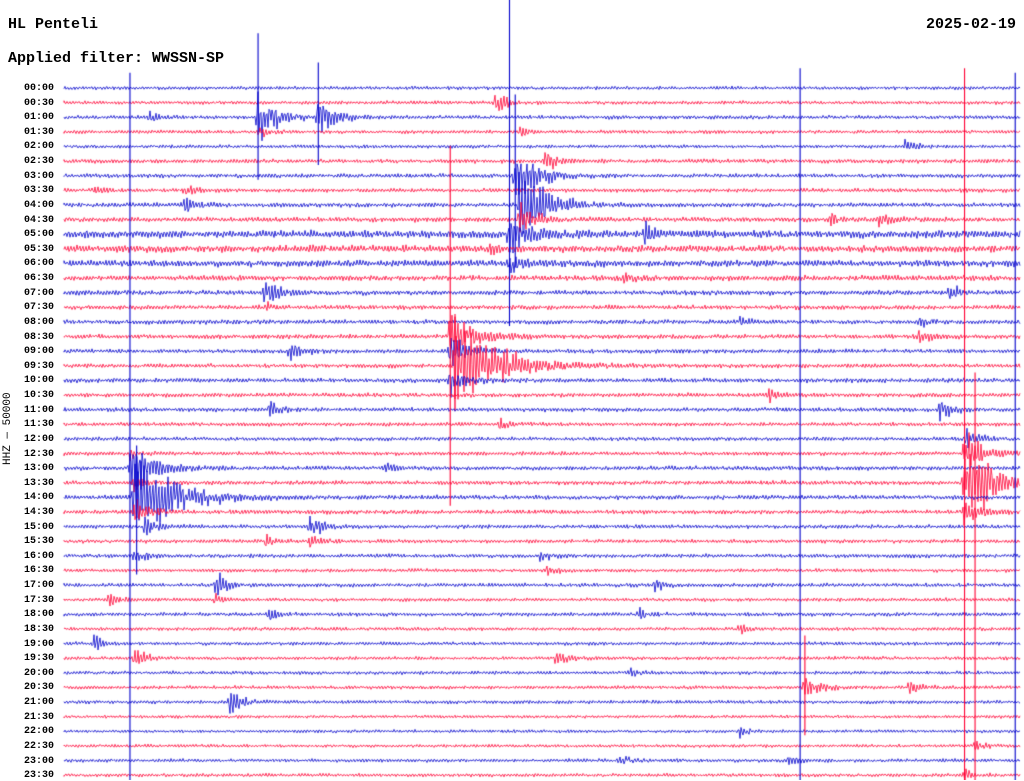 The image size is (1024, 781). What do you see at coordinates (38, 147) in the screenshot?
I see `time-label: 02:00` at bounding box center [38, 147].